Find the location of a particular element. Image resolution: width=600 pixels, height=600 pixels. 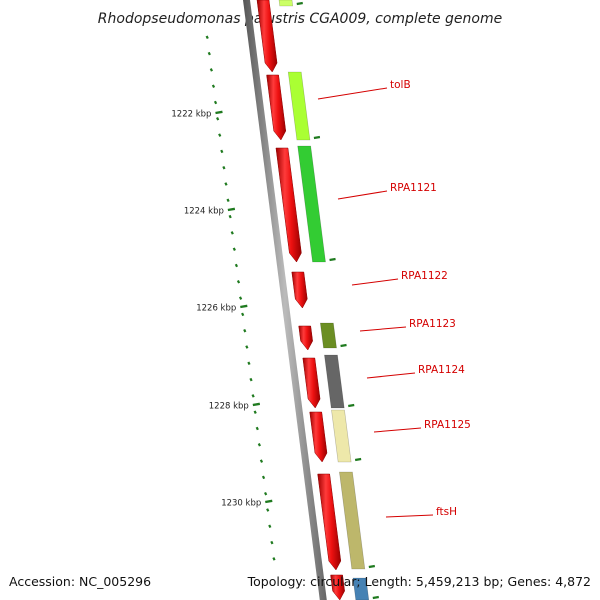

gene-label: RPA1122 is located at coordinates (424, 276).